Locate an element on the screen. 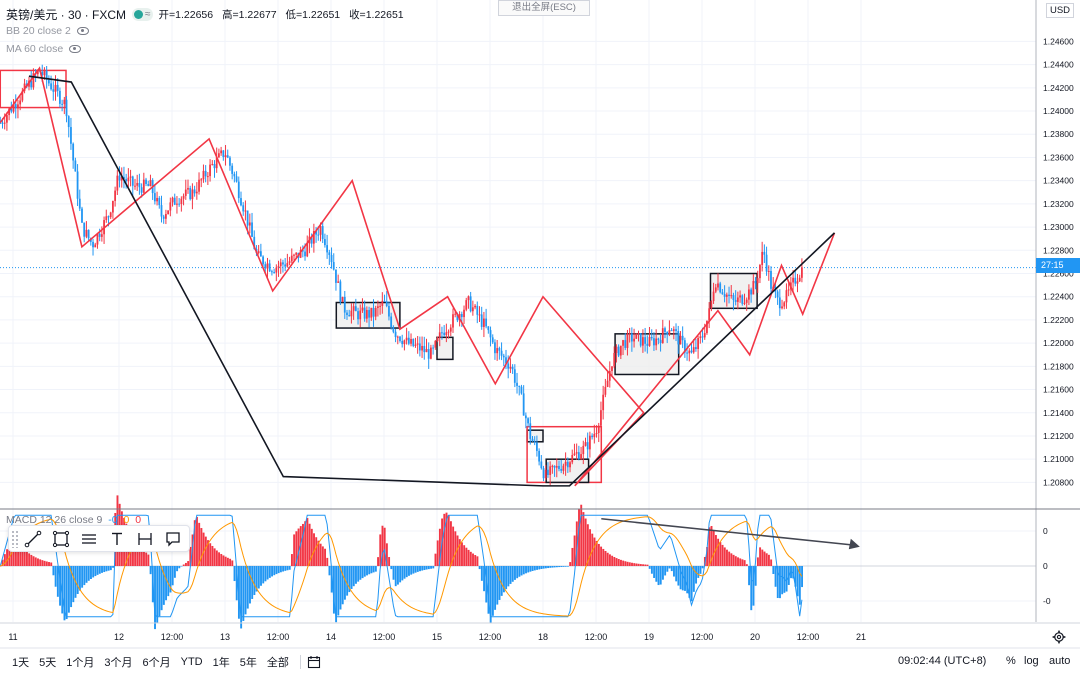 Image resolution: width=1080 pixels, height=675 pixels. range-button: YTD is located at coordinates (191, 661).